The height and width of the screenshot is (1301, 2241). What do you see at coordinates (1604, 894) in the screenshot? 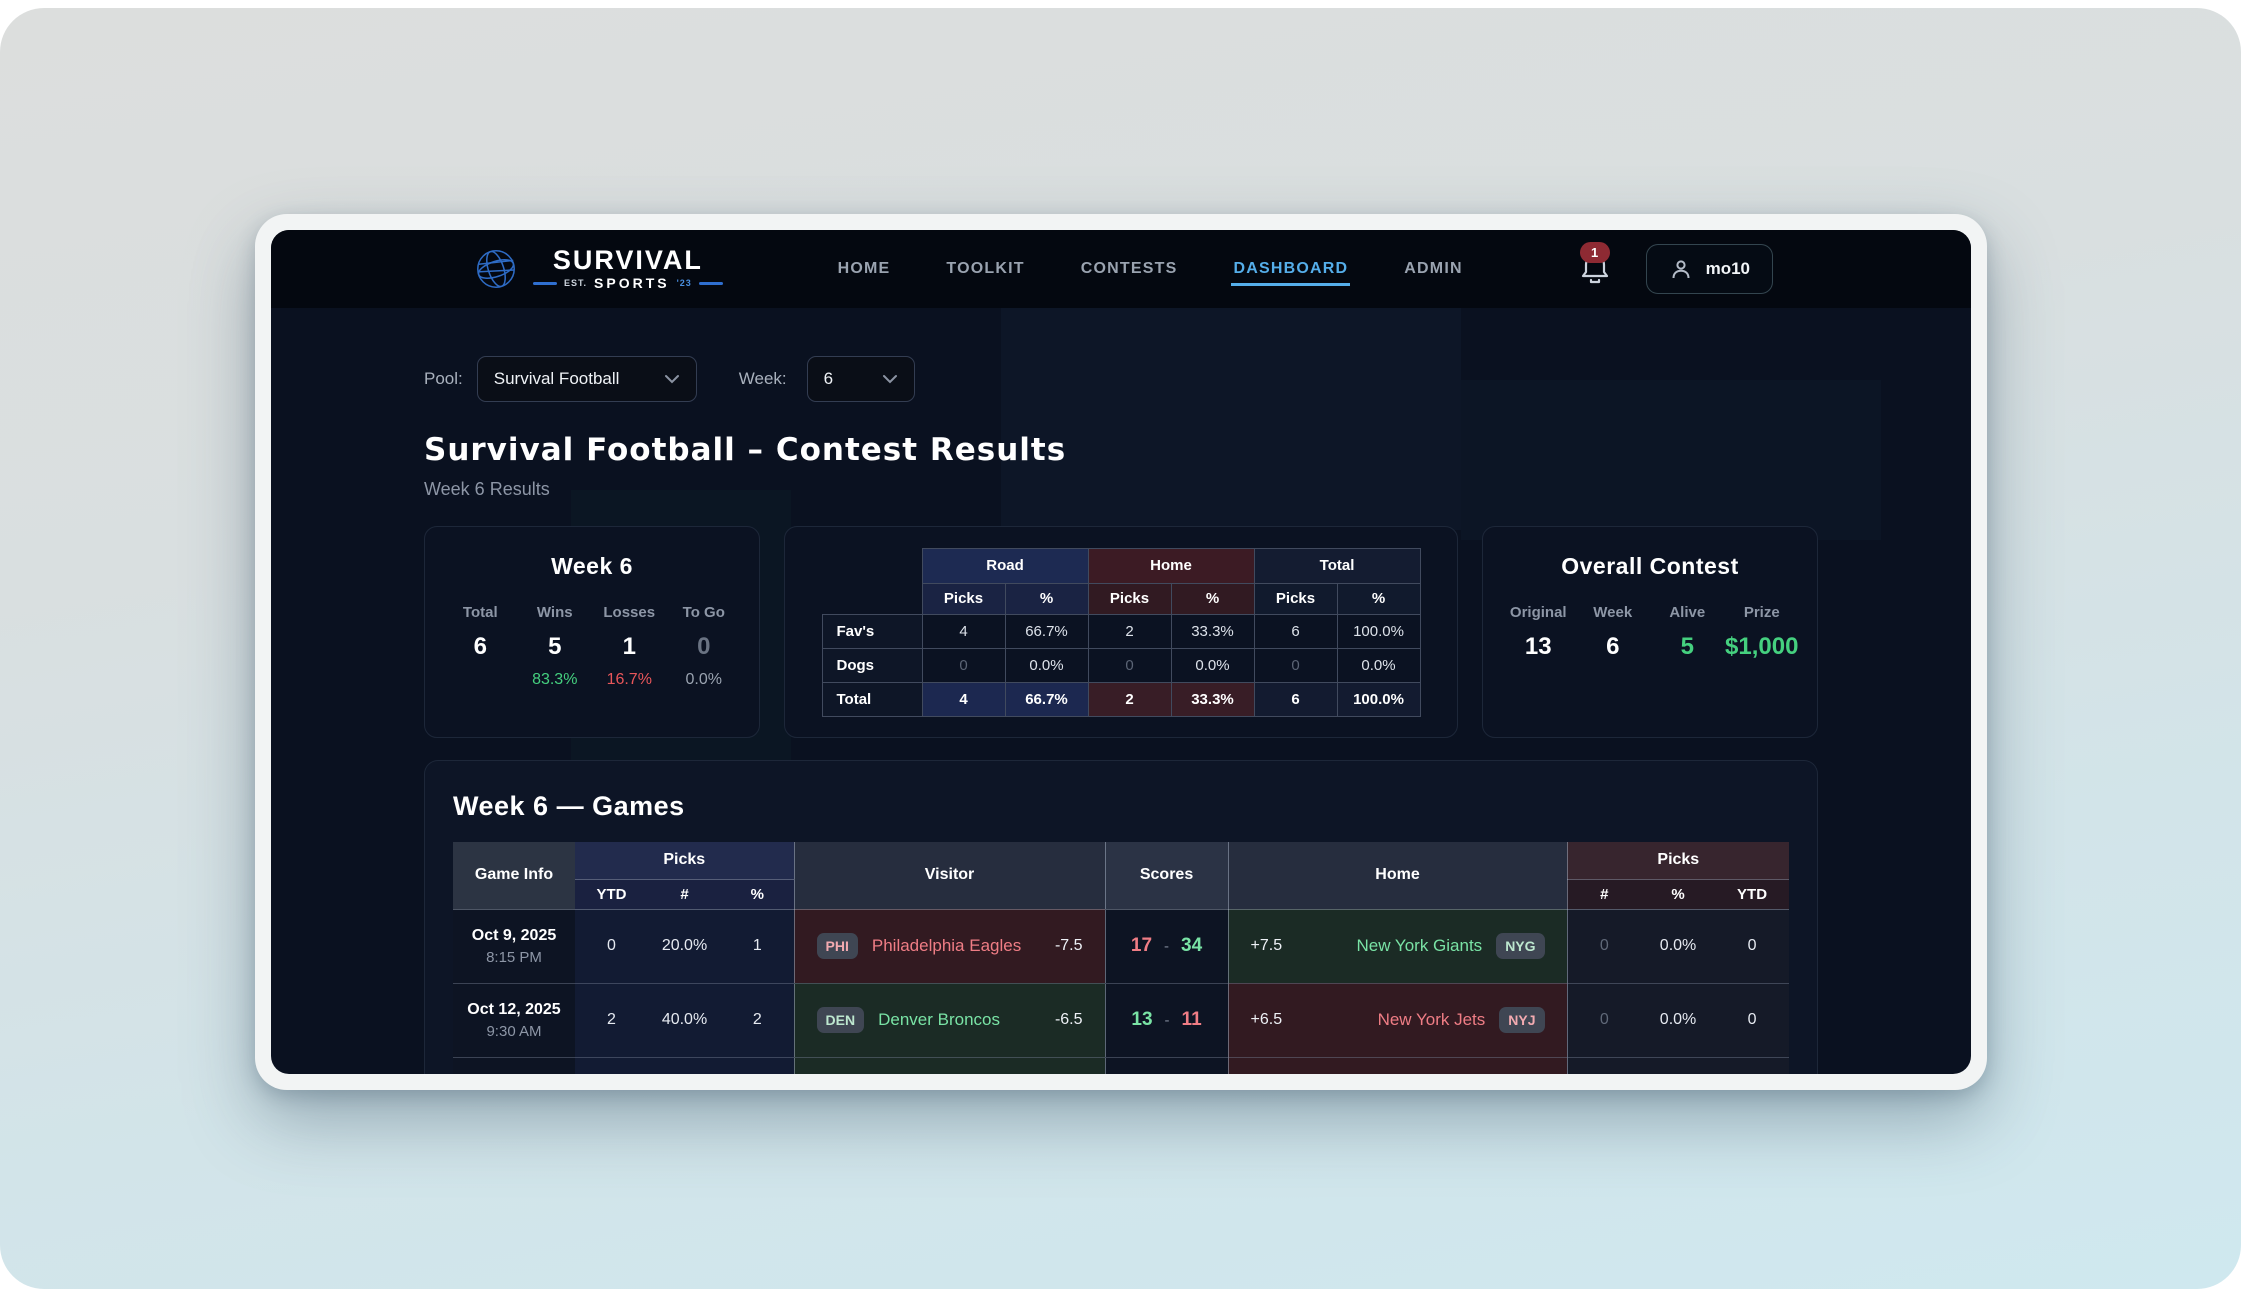
I see `subcol-num: #` at bounding box center [1604, 894].